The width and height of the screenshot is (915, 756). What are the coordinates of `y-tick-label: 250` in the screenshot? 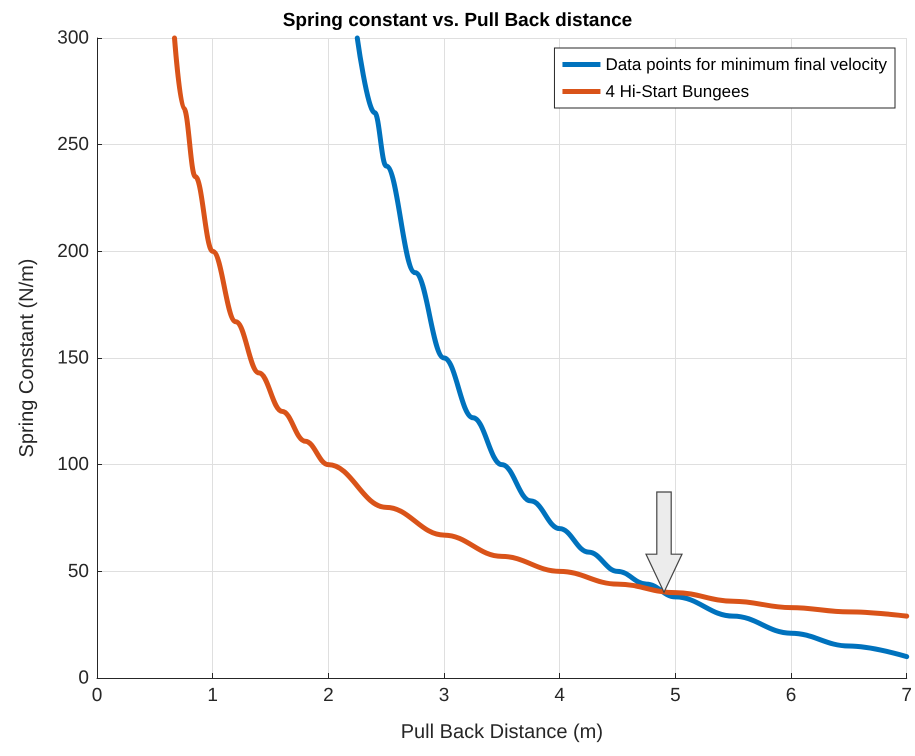 It's located at (73, 145).